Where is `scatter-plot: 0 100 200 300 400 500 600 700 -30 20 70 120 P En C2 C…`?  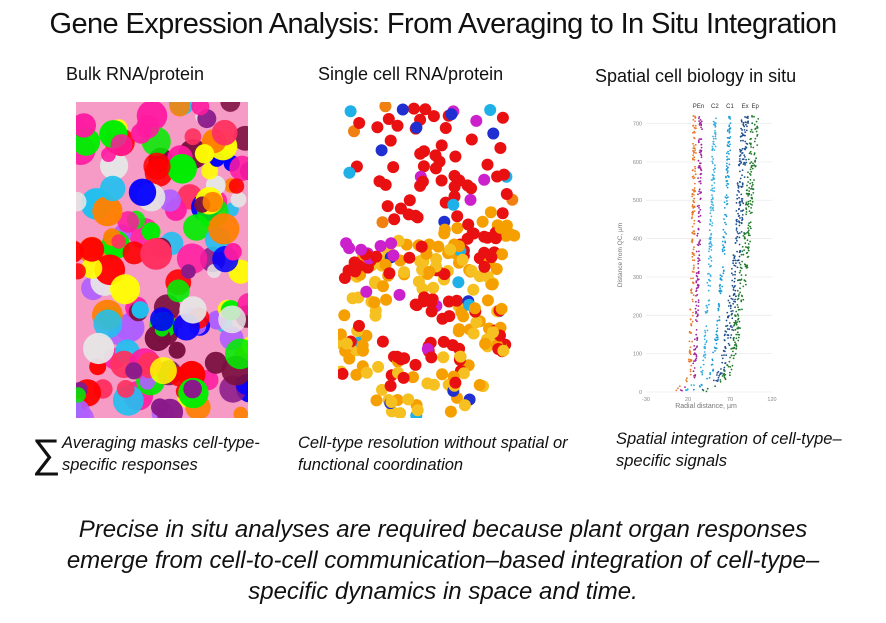 scatter-plot: 0 100 200 300 400 500 600 700 -30 20 70 120 P En C2 C… is located at coordinates (697, 257).